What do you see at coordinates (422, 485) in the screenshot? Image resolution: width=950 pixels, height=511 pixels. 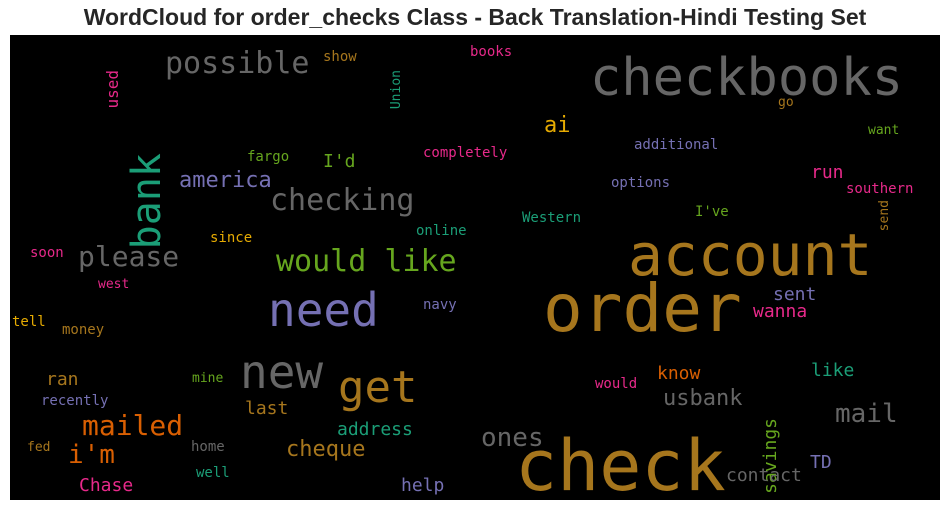 I see `word-help: help` at bounding box center [422, 485].